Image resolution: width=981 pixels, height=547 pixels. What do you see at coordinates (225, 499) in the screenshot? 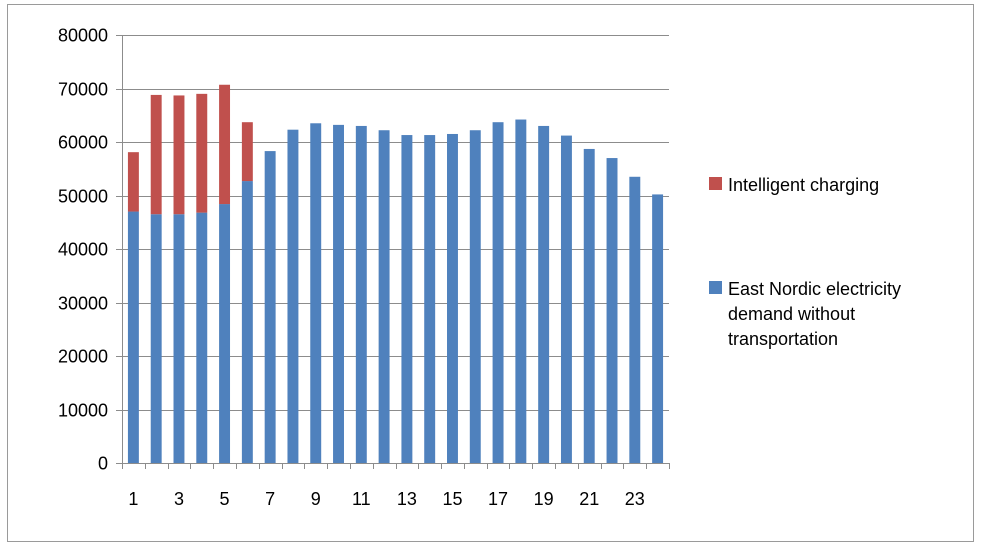
I see `x-tick-label: 5` at bounding box center [225, 499].